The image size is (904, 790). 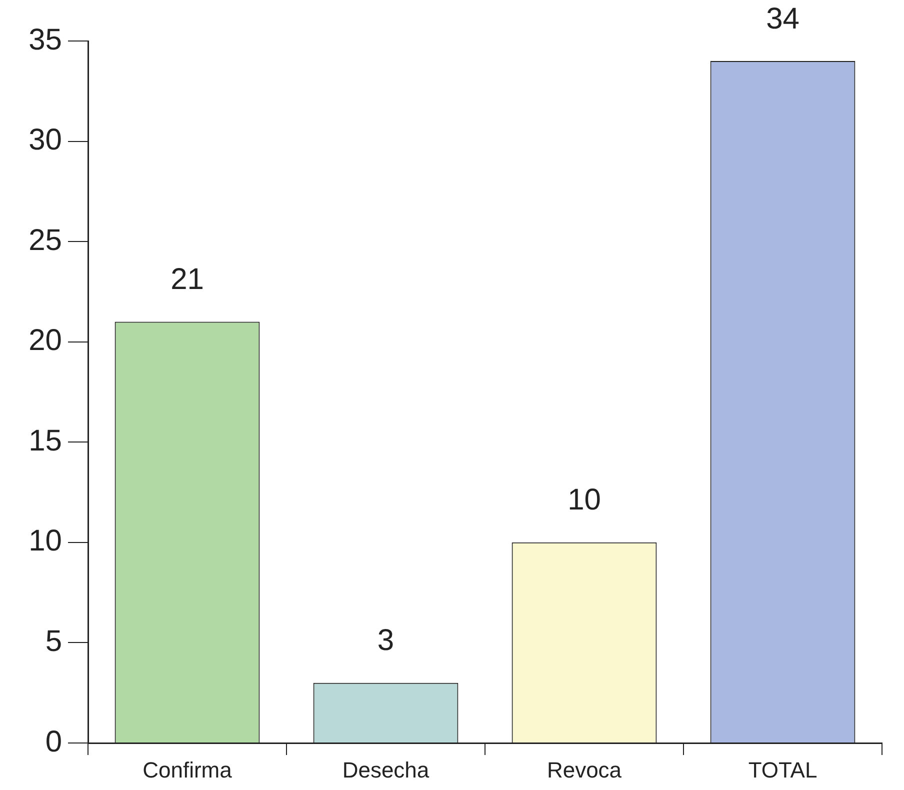 I want to click on x-tick-label: Revoca, so click(x=584, y=769).